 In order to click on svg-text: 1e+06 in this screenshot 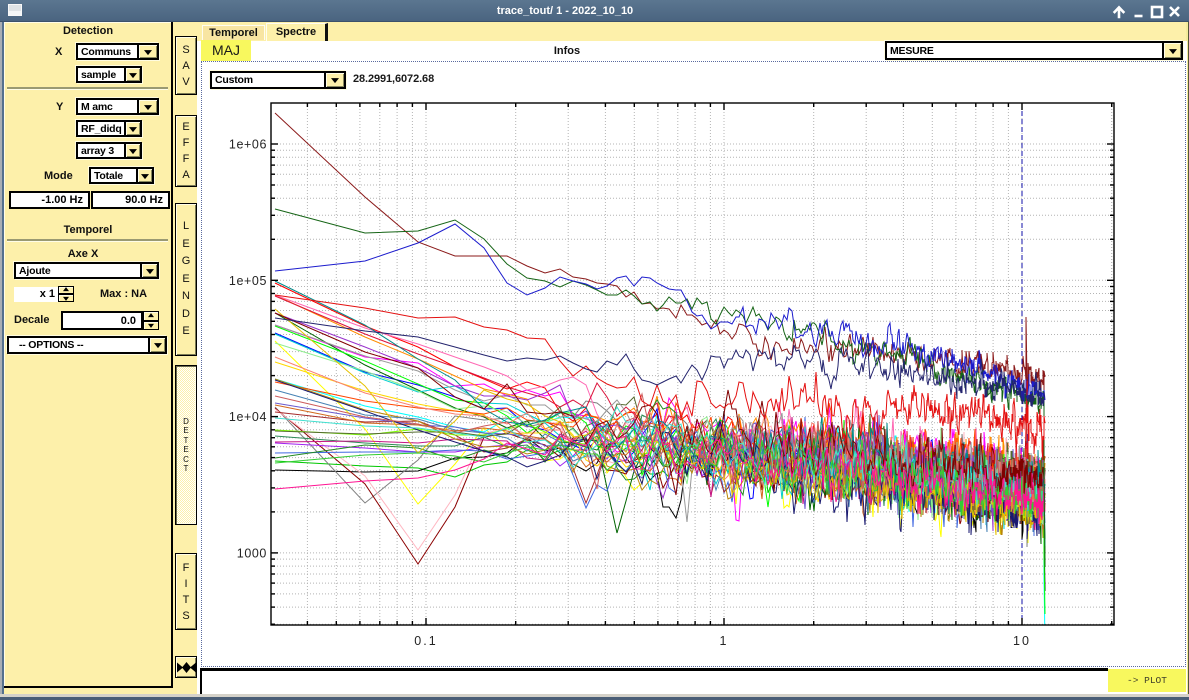, I will do `click(248, 145)`.